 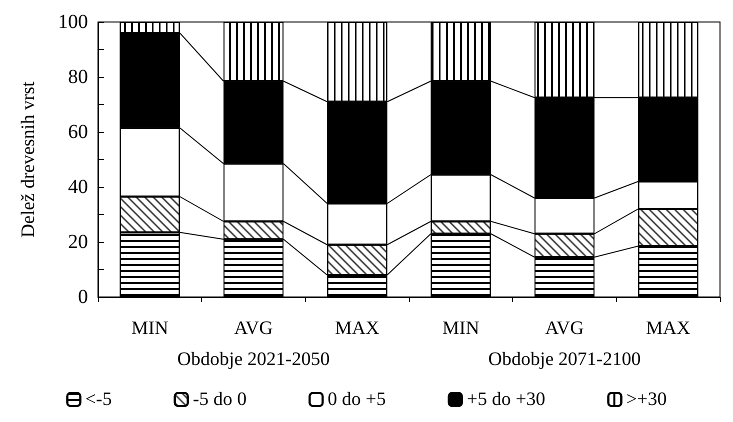 What do you see at coordinates (83, 297) in the screenshot?
I see `y-tick-label: 0` at bounding box center [83, 297].